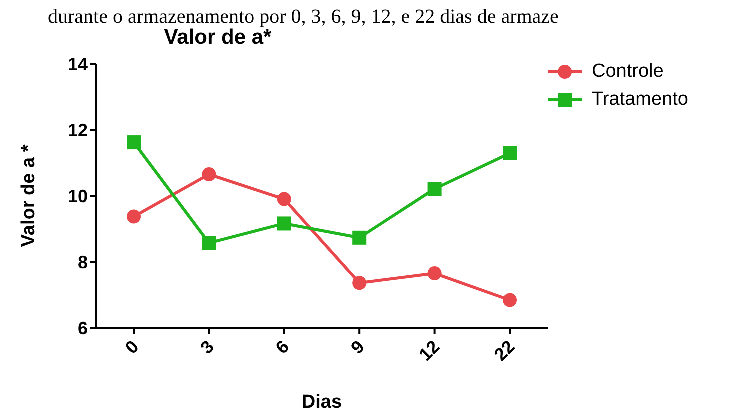 Image resolution: width=736 pixels, height=419 pixels. I want to click on y-tick-label: 14, so click(78, 64).